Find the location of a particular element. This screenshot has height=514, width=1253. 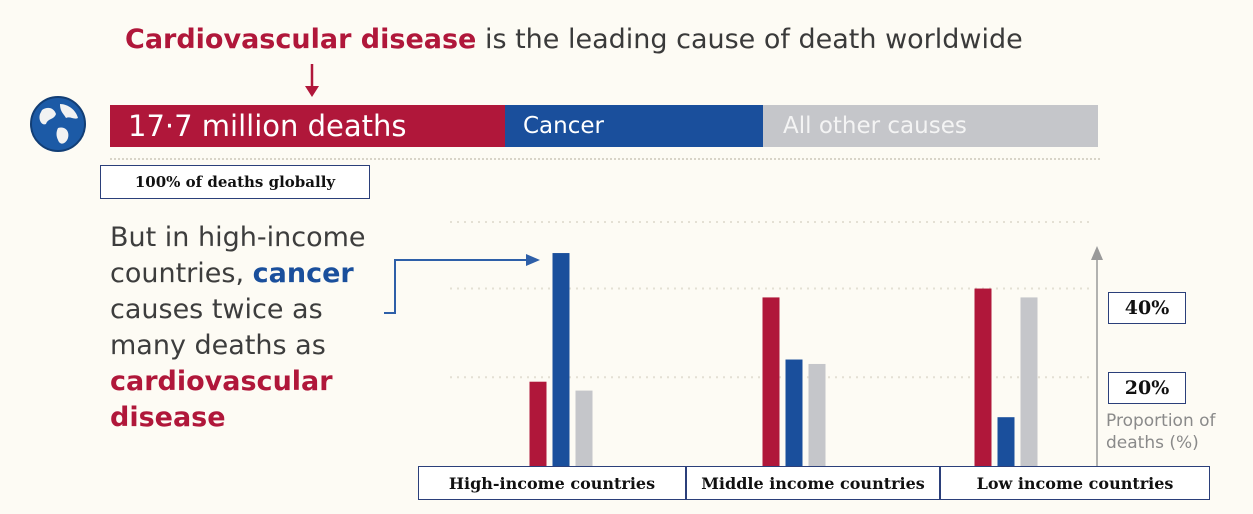

ytick-20: 20% is located at coordinates (1147, 388).